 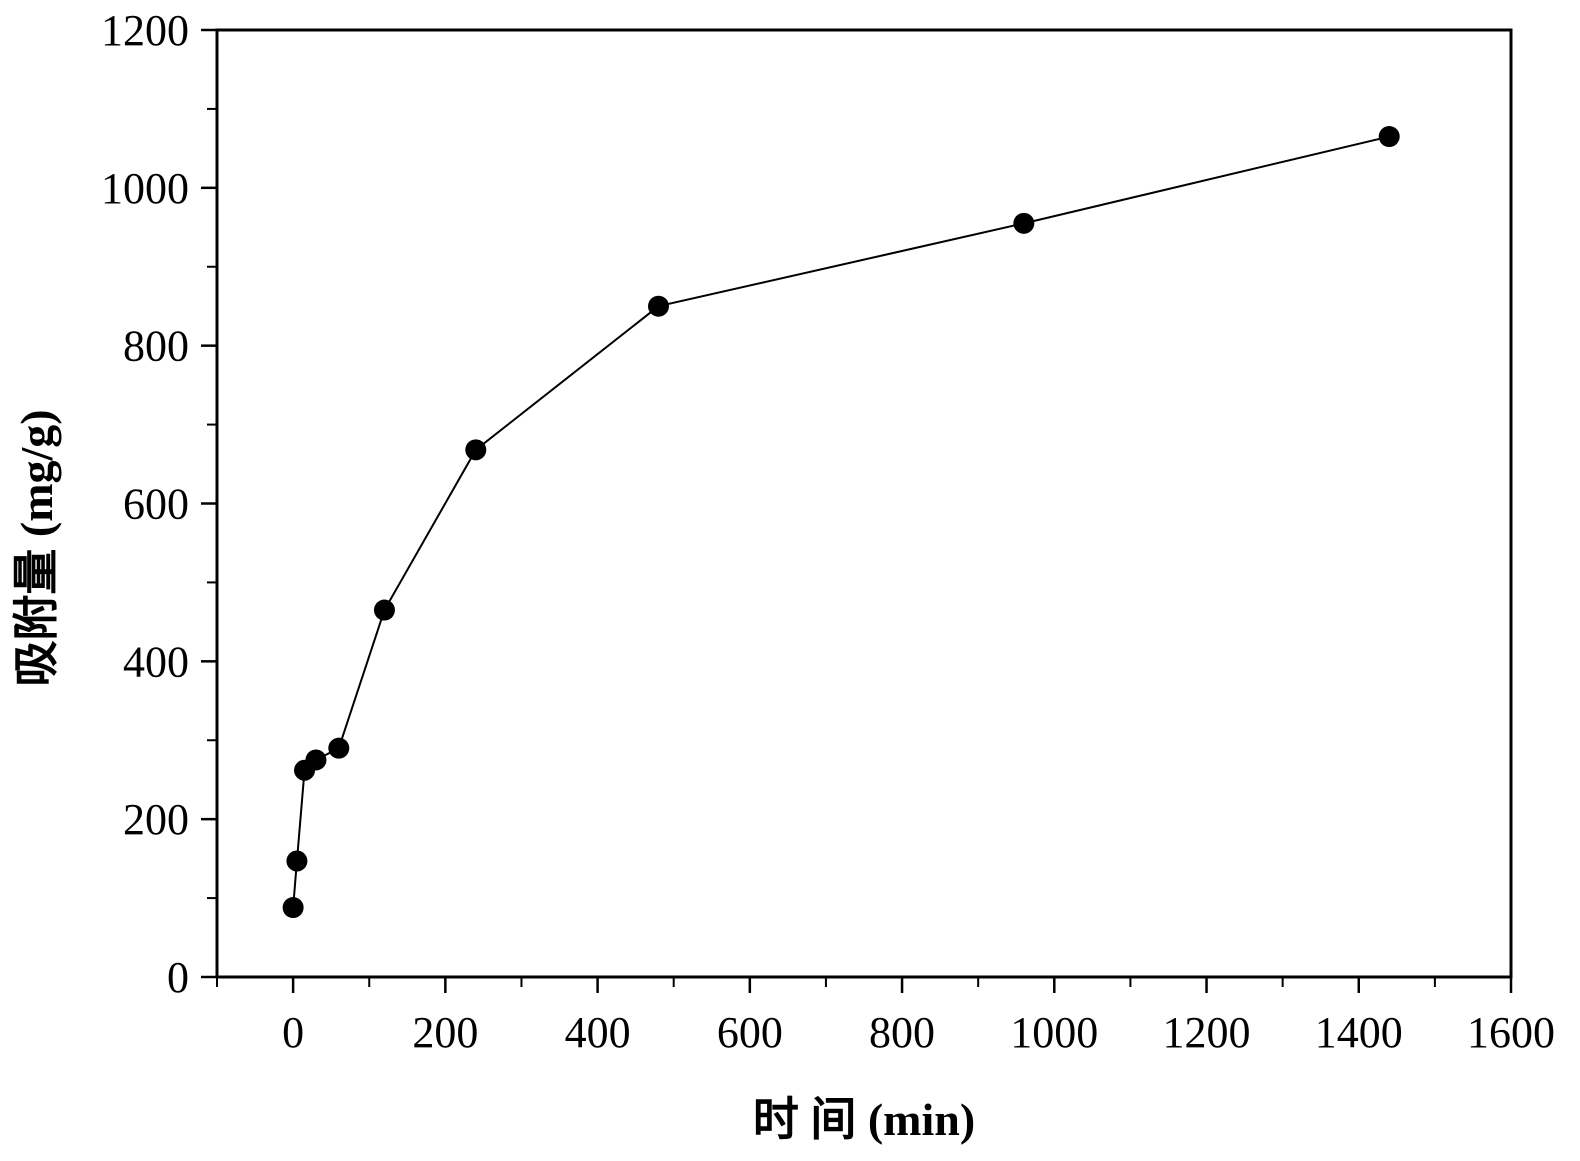 I want to click on x-axis-tick-labels: 0 200 400 600 800 1000 1200 1400 1600, so click(x=918, y=1032).